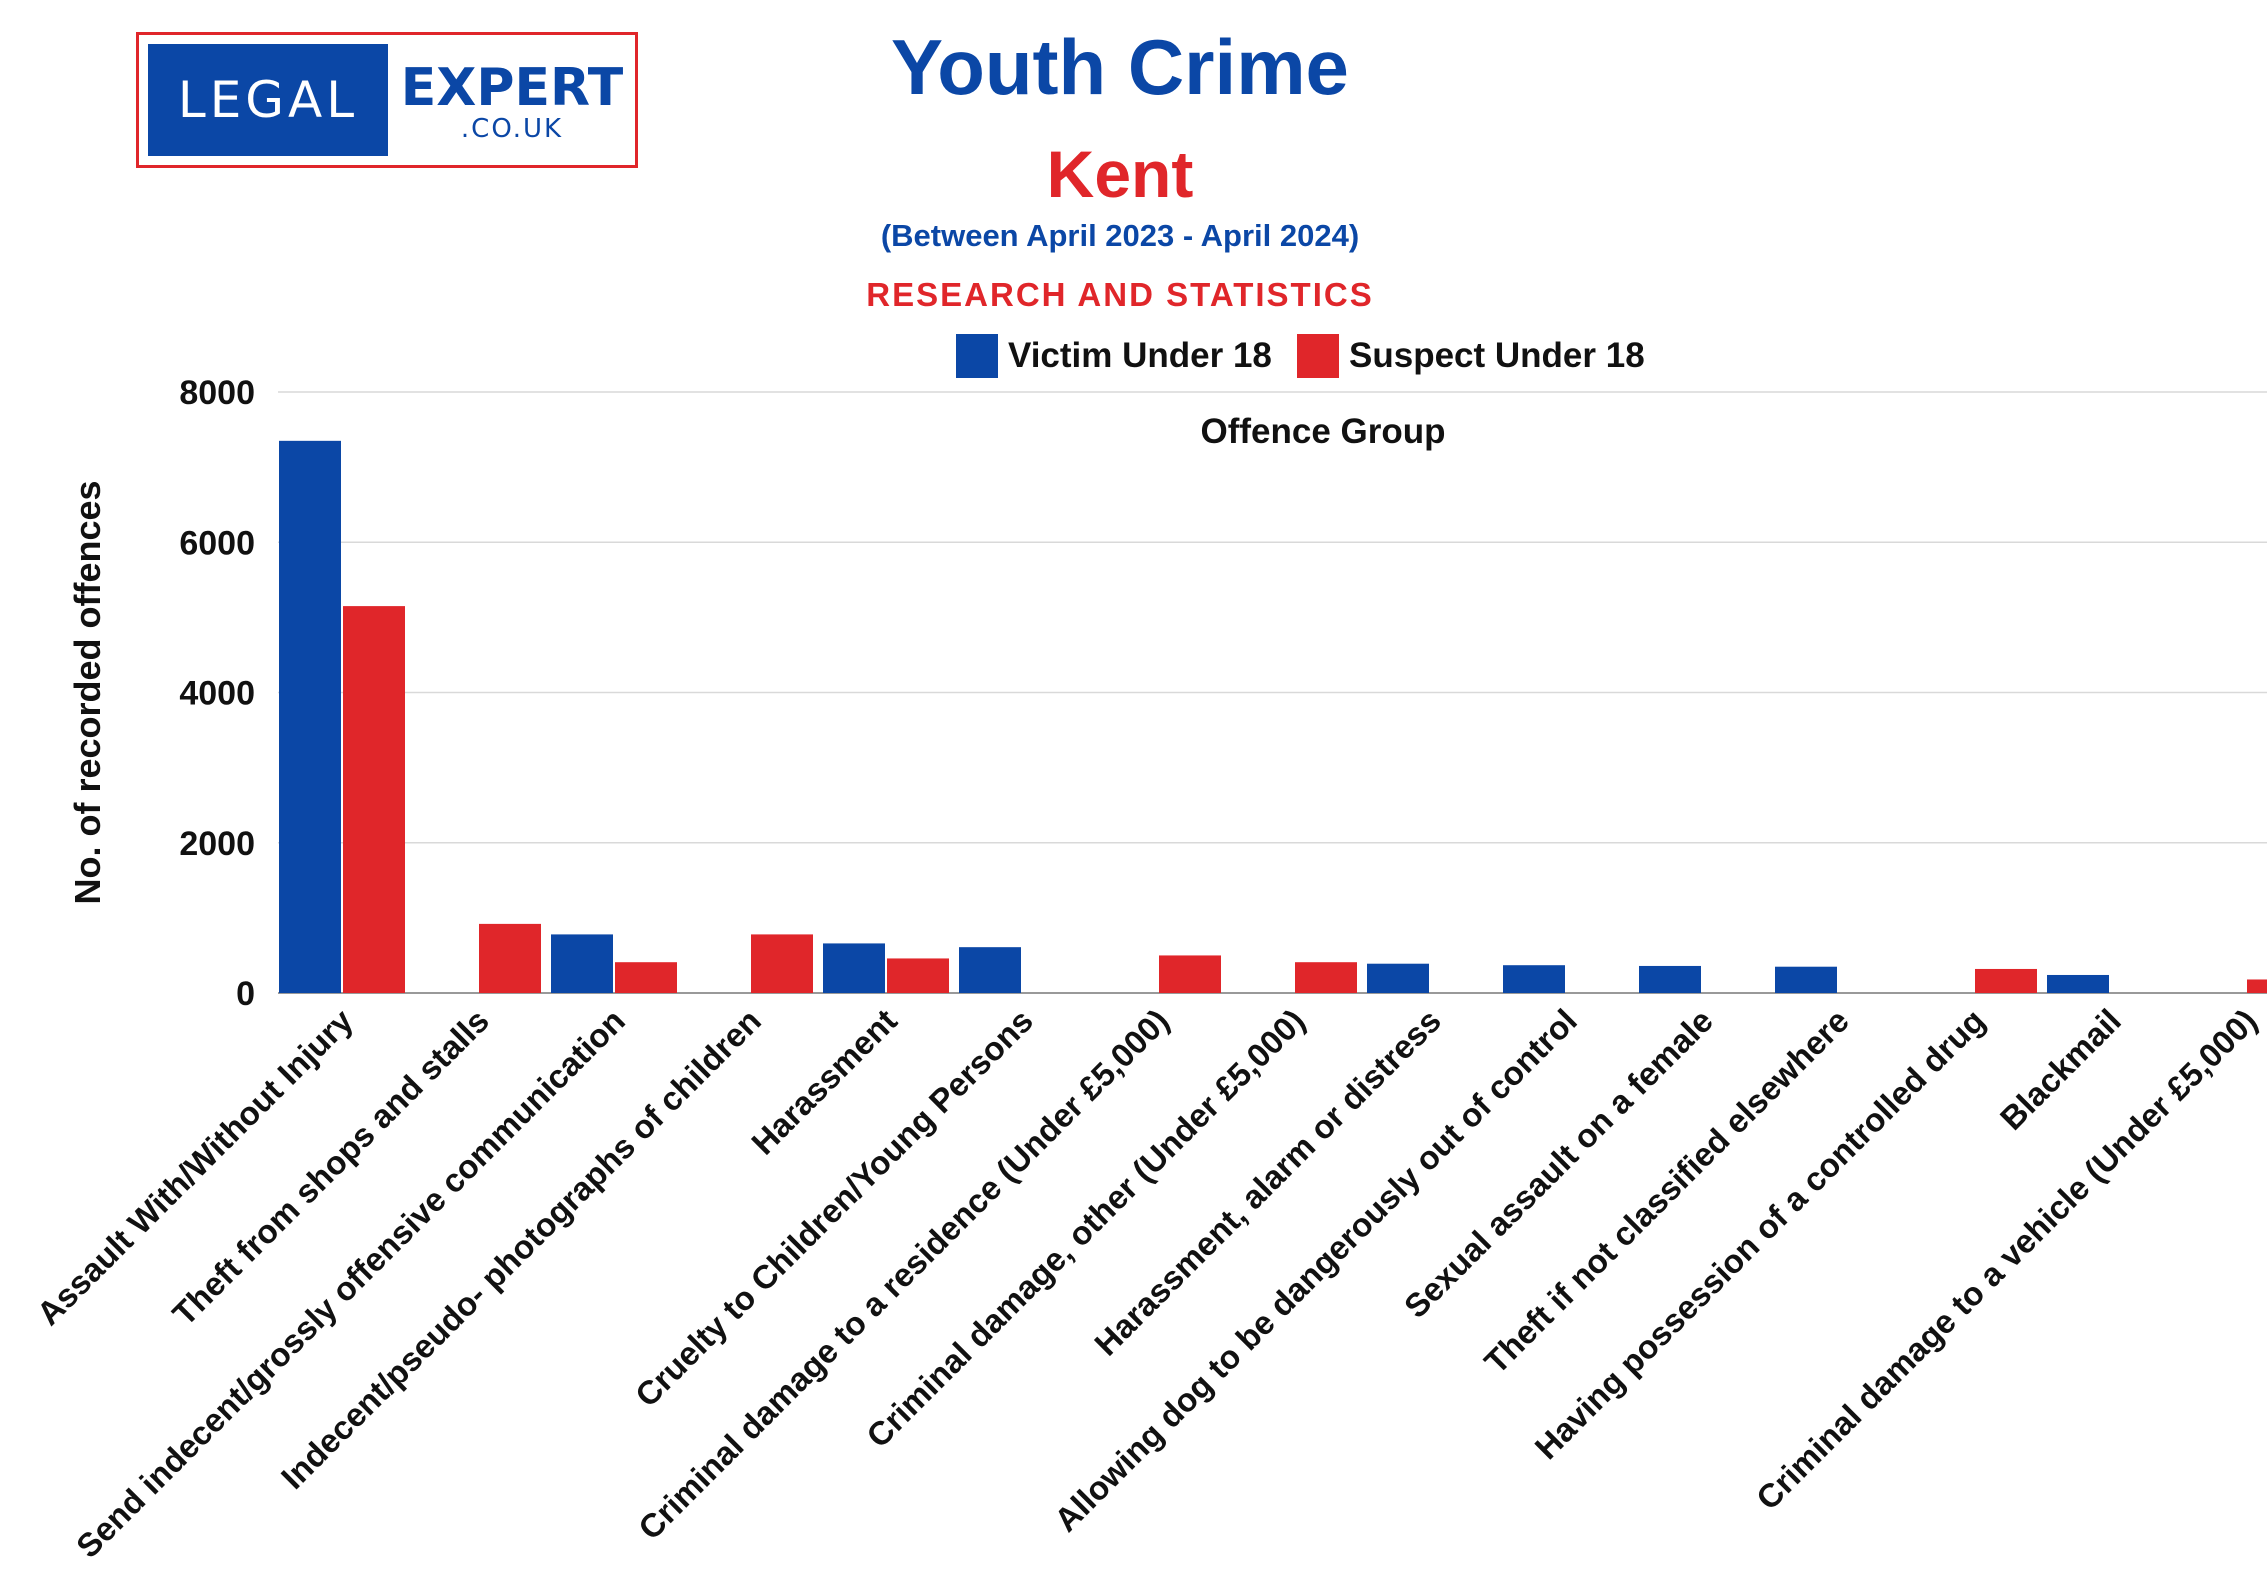 Image resolution: width=2267 pixels, height=1587 pixels. What do you see at coordinates (217, 844) in the screenshot?
I see `y-tick-label: 2000` at bounding box center [217, 844].